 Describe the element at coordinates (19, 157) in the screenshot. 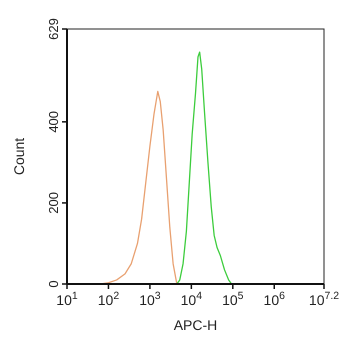

I see `y-axis-title: Count` at that location.